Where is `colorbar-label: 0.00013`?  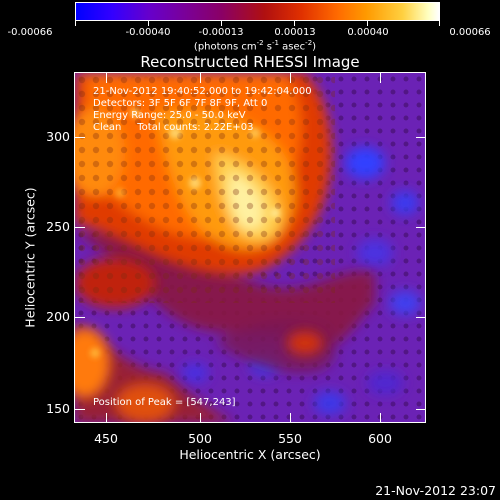
colorbar-label: 0.00013 is located at coordinates (295, 32).